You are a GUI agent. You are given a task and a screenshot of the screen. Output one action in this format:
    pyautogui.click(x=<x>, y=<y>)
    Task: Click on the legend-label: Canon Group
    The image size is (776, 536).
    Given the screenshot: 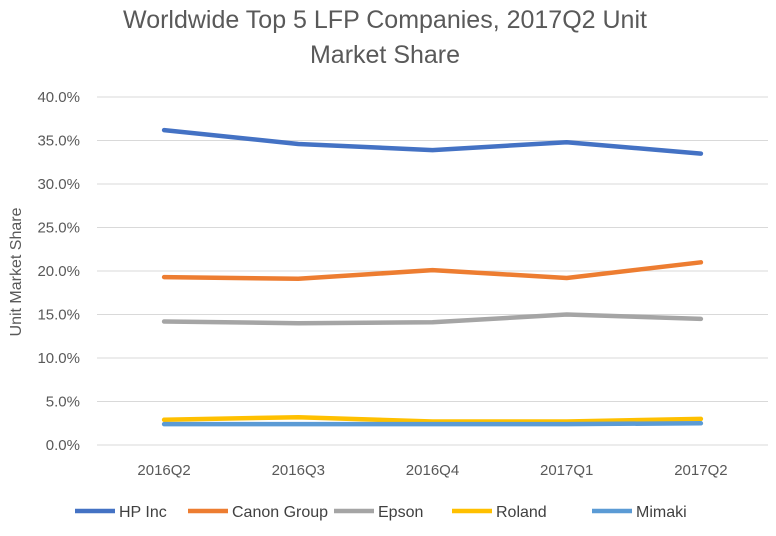 What is the action you would take?
    pyautogui.click(x=280, y=512)
    